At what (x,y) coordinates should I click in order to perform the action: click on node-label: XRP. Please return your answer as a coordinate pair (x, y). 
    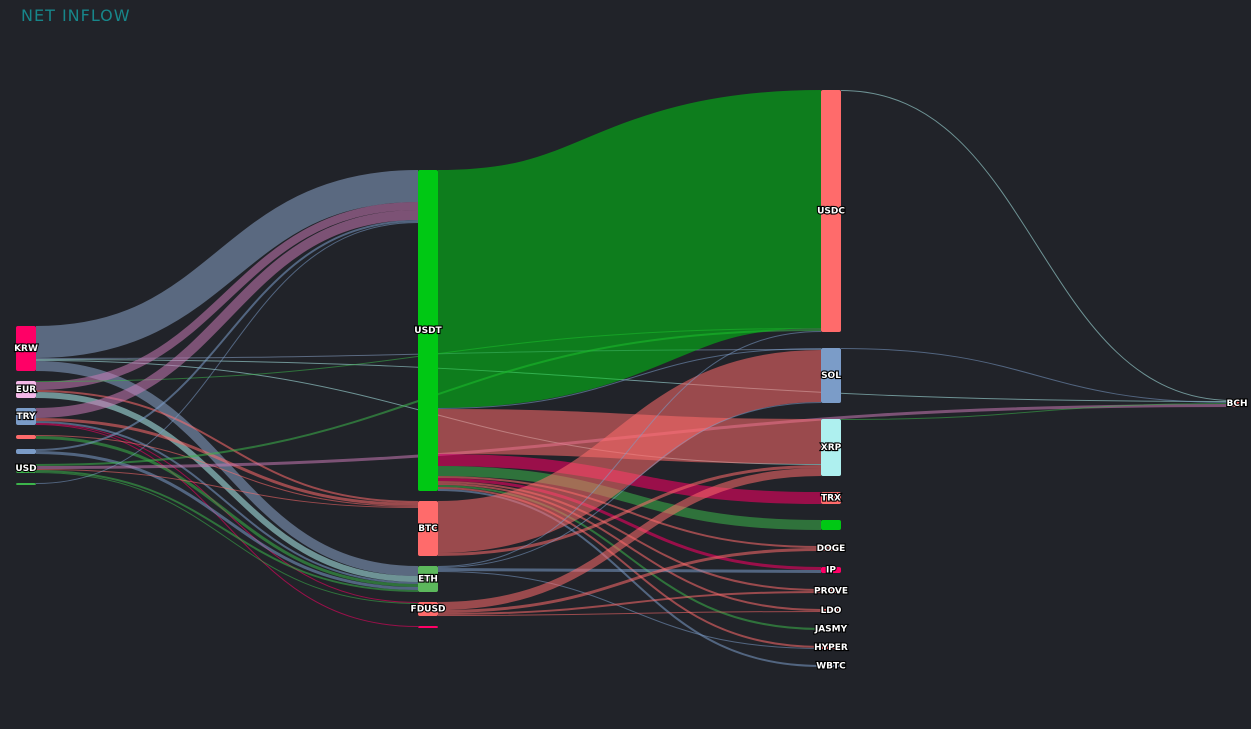
    Looking at the image, I should click on (831, 448).